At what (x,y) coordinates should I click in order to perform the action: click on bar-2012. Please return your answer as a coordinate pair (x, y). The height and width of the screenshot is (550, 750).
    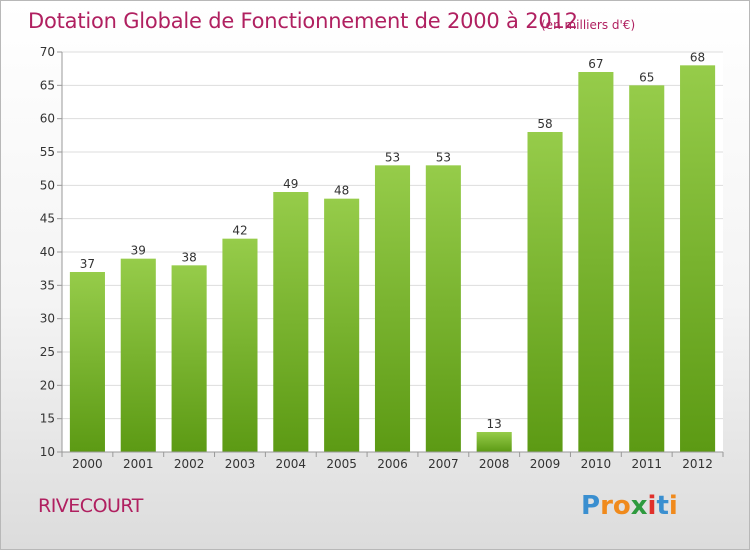
    Looking at the image, I should click on (698, 258).